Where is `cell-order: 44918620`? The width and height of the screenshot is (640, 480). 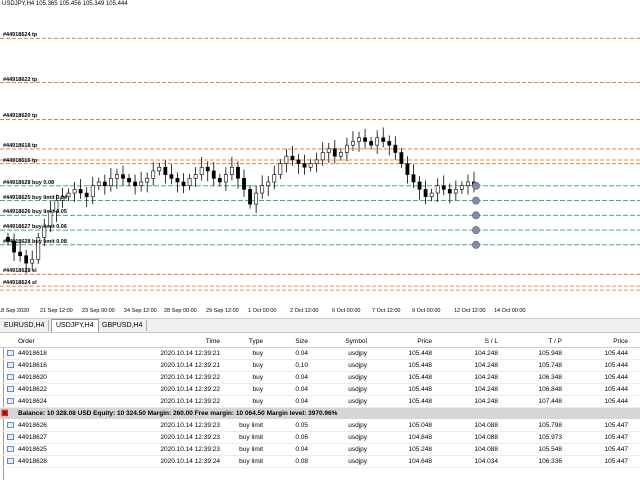
cell-order: 44918620 is located at coordinates (32, 377).